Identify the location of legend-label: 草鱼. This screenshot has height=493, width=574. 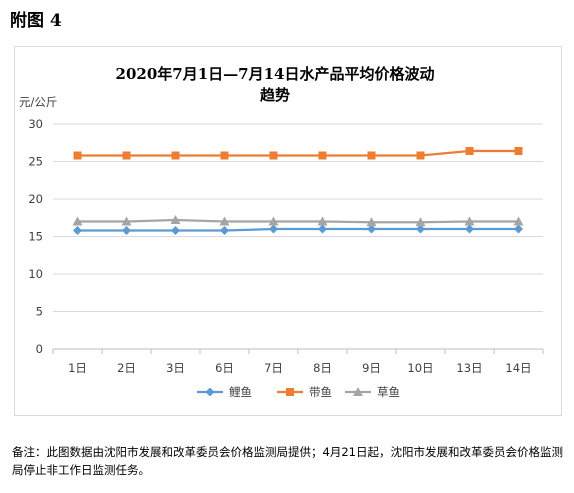
(388, 392).